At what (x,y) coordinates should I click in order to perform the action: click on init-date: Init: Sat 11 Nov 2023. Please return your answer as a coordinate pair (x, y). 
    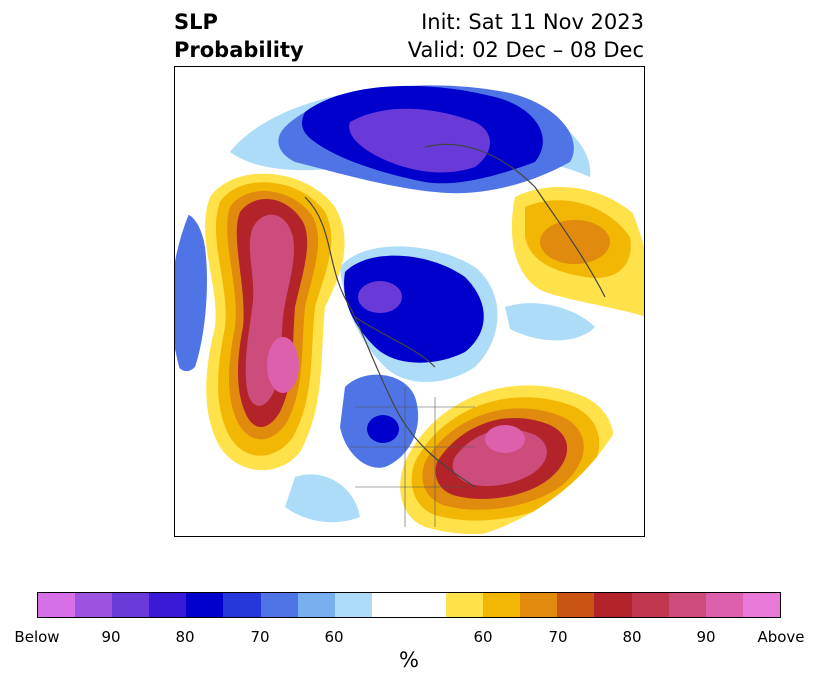
    Looking at the image, I should click on (532, 22).